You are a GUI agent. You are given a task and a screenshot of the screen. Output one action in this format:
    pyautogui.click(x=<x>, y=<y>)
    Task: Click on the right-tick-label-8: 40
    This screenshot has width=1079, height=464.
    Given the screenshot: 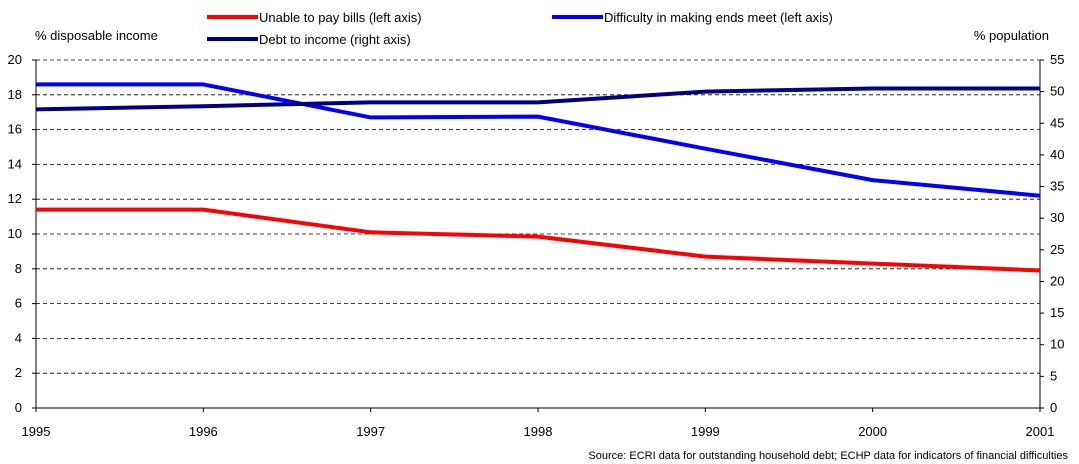 What is the action you would take?
    pyautogui.click(x=1057, y=154)
    